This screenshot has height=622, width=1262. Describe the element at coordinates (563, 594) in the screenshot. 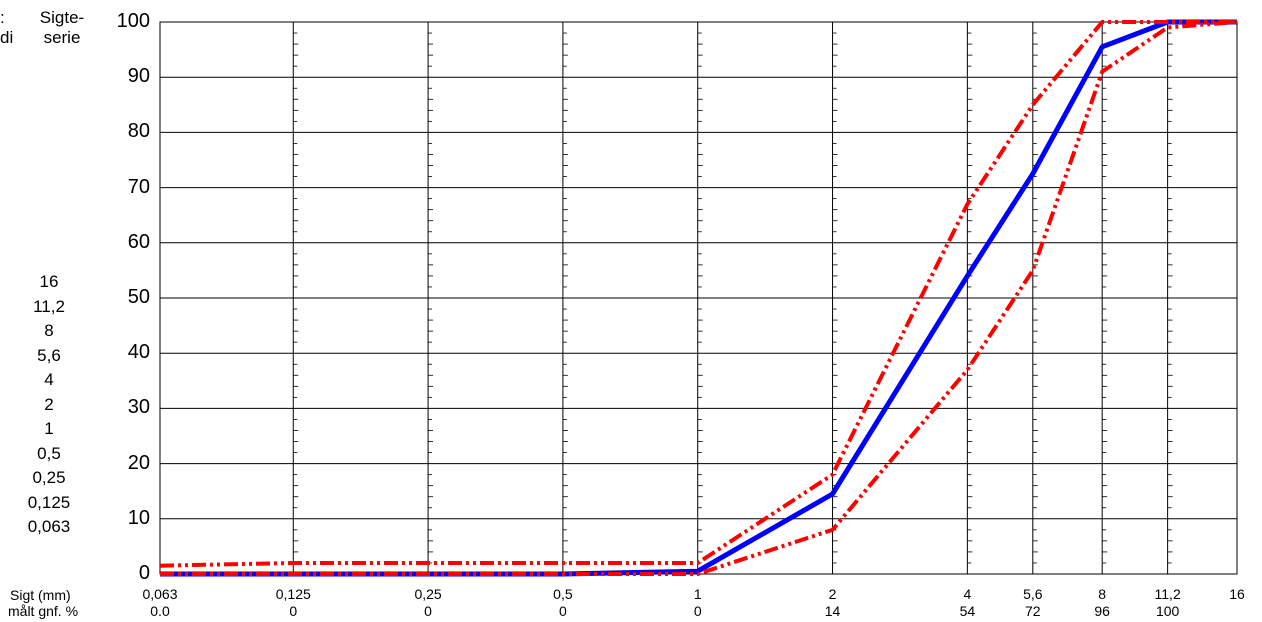

I see `x-tick-label: 0,5` at that location.